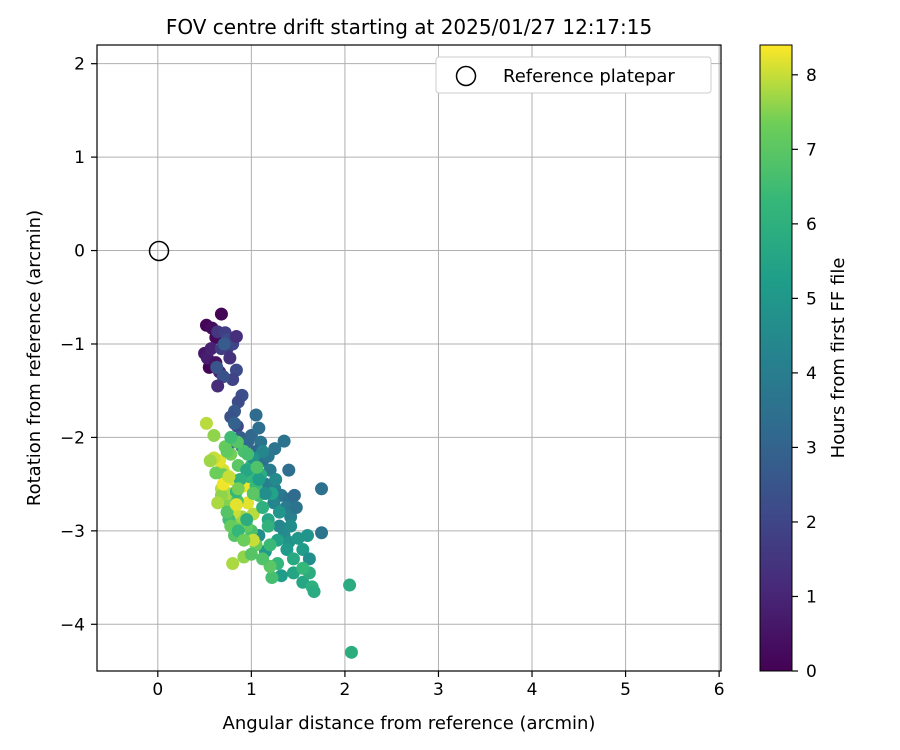 The width and height of the screenshot is (900, 750). I want to click on colorbar-tick-label: 5, so click(811, 299).